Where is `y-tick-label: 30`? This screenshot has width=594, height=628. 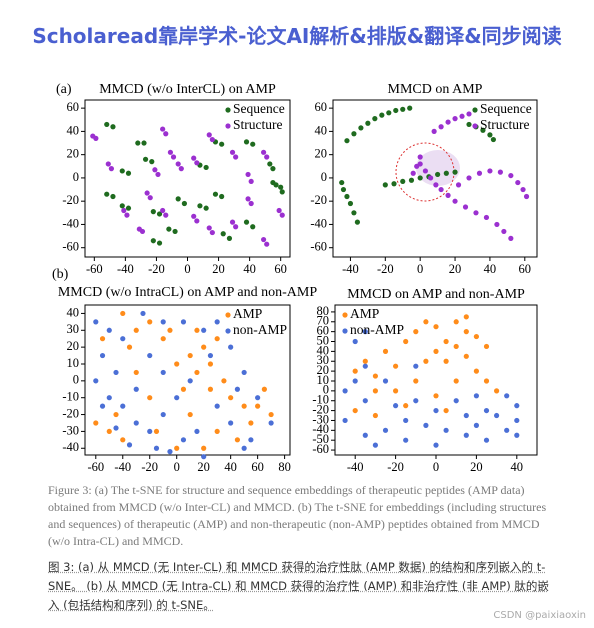
y-tick-label: 30 is located at coordinates (323, 360).